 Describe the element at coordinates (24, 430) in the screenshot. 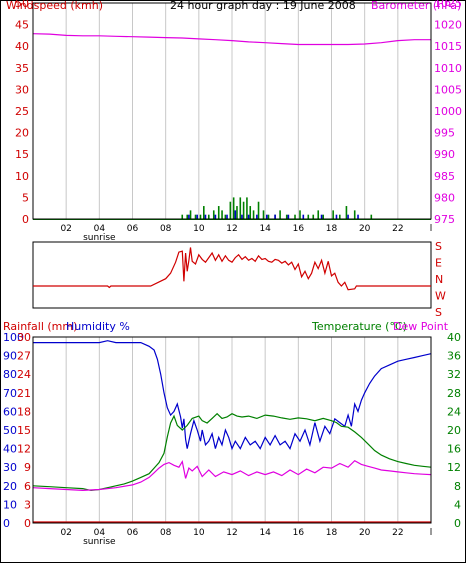

I see `rainfall-tick-label: 15` at that location.